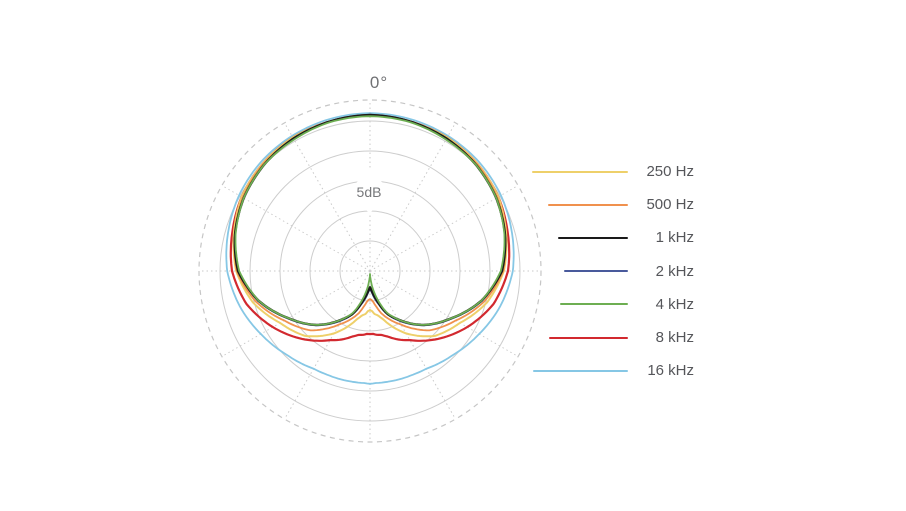  Describe the element at coordinates (670, 205) in the screenshot. I see `legend-label: 500 Hz` at that location.